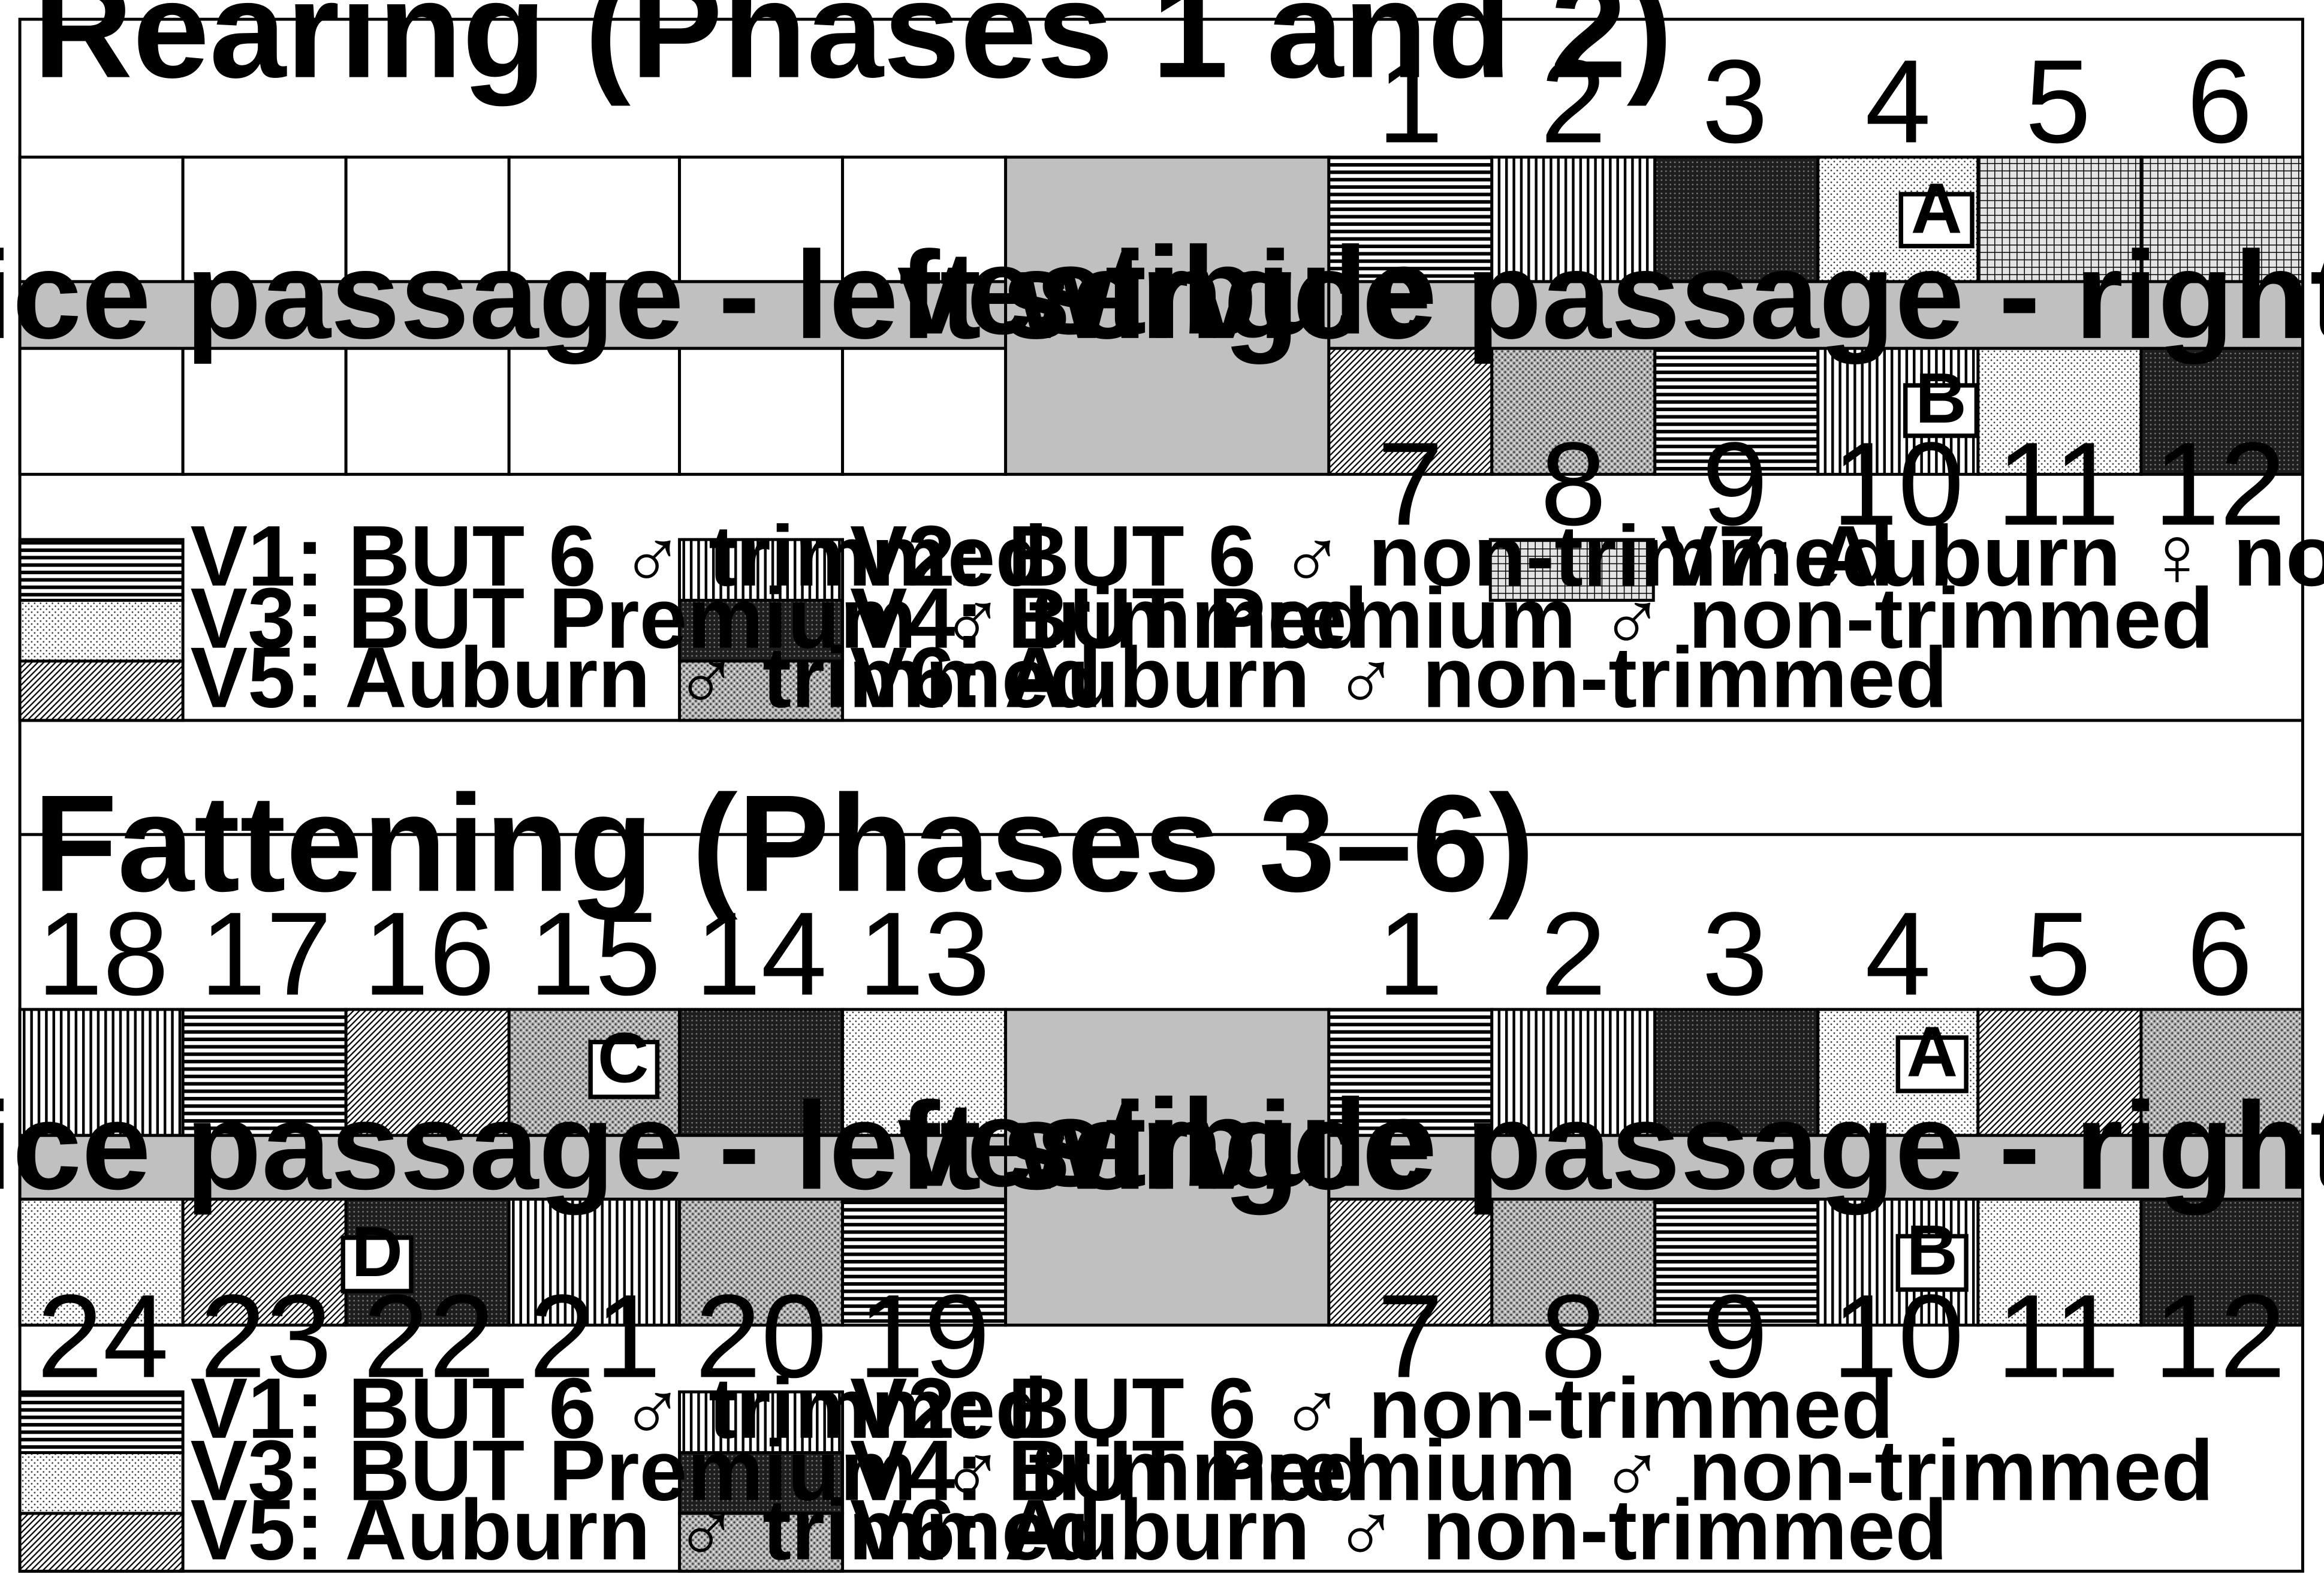  What do you see at coordinates (595, 953) in the screenshot?
I see `pen-number: 15` at bounding box center [595, 953].